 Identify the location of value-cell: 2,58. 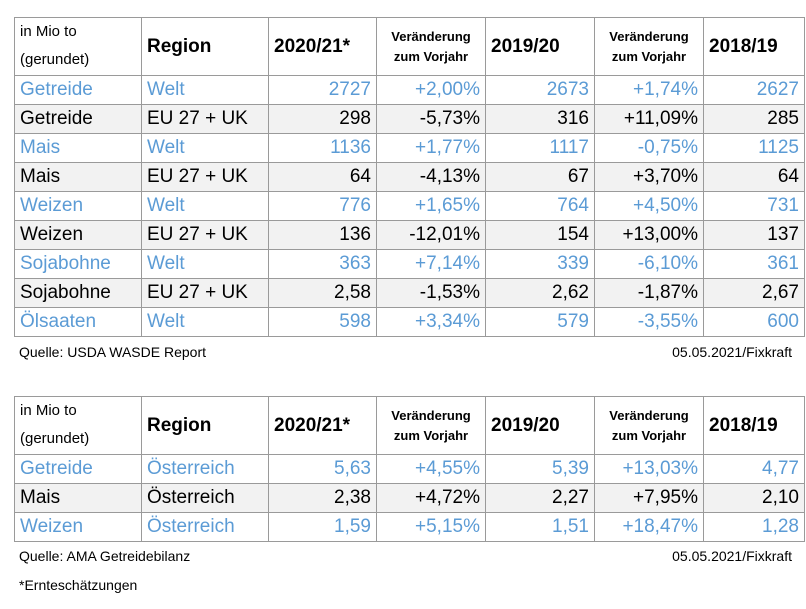
(322, 293).